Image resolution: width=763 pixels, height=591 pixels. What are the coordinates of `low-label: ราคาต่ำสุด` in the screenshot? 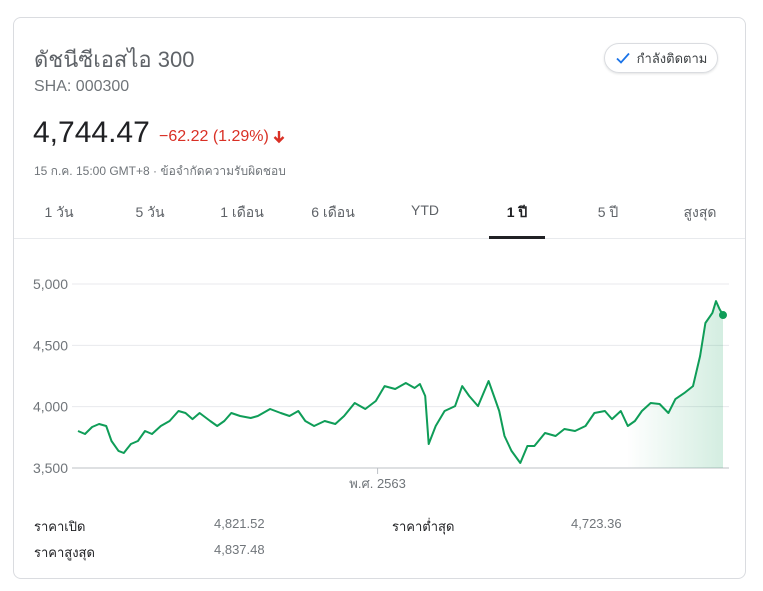 It's located at (423, 526).